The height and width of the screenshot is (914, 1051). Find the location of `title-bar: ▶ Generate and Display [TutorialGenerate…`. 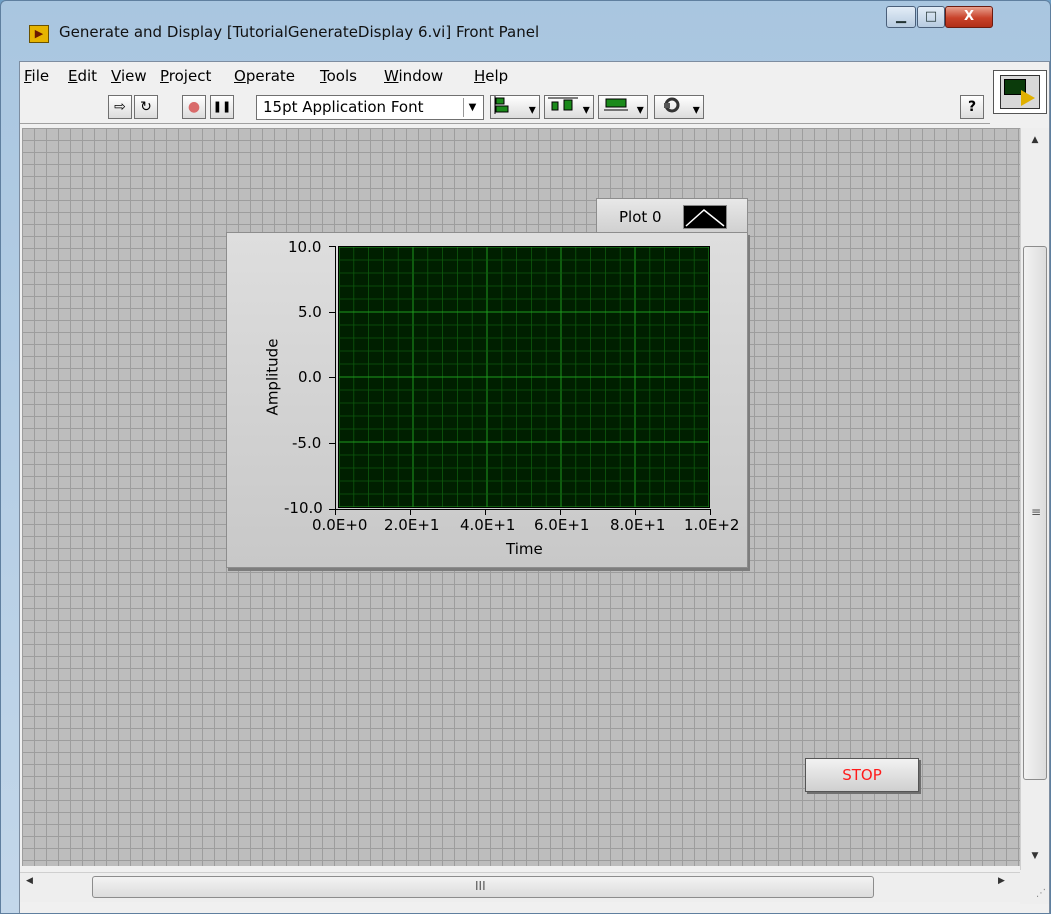

title-bar: ▶ Generate and Display [TutorialGenerate… is located at coordinates (525, 30).